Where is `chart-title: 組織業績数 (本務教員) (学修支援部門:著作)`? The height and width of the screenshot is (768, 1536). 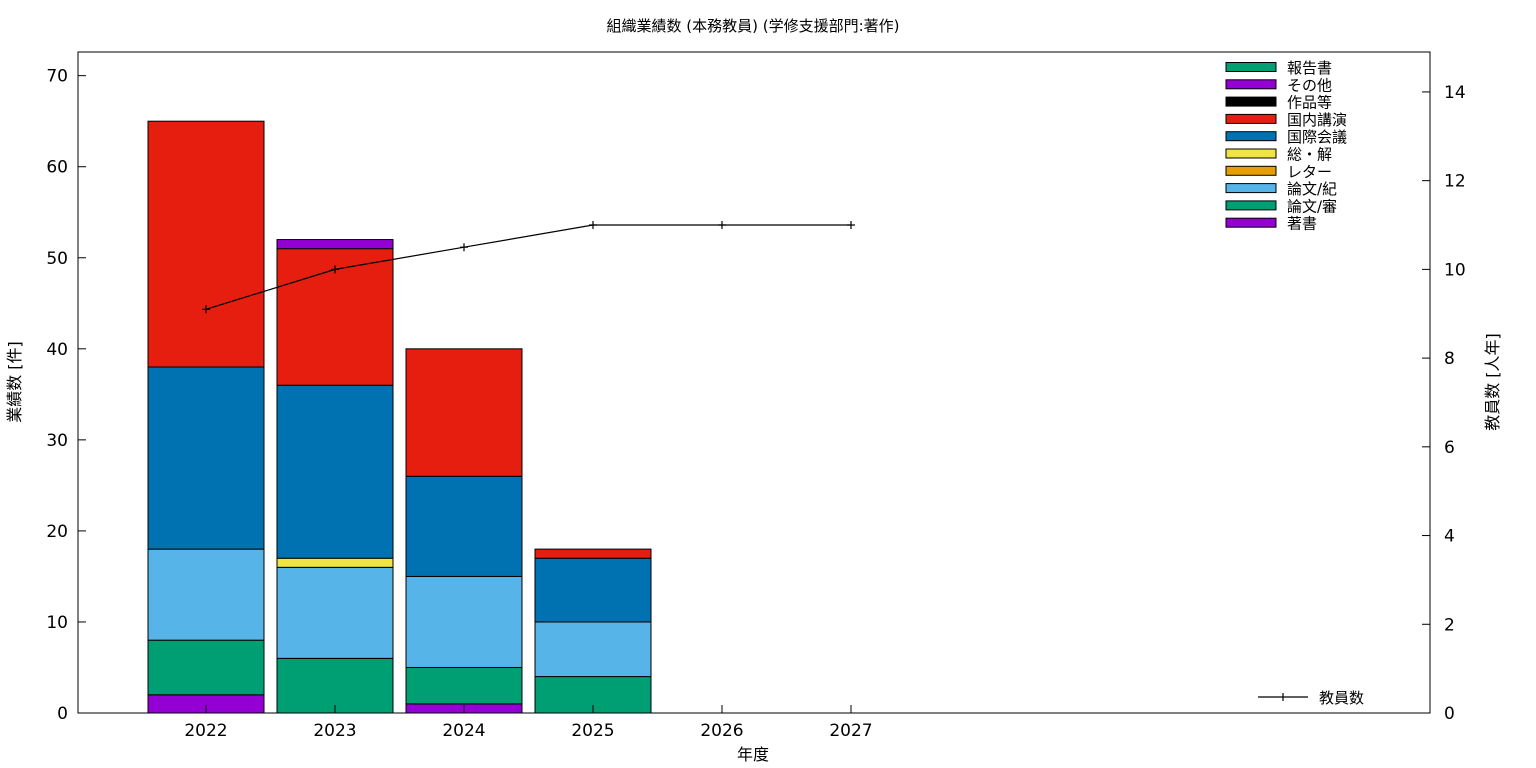
chart-title: 組織業績数 (本務教員) (学修支援部門:著作) is located at coordinates (753, 26).